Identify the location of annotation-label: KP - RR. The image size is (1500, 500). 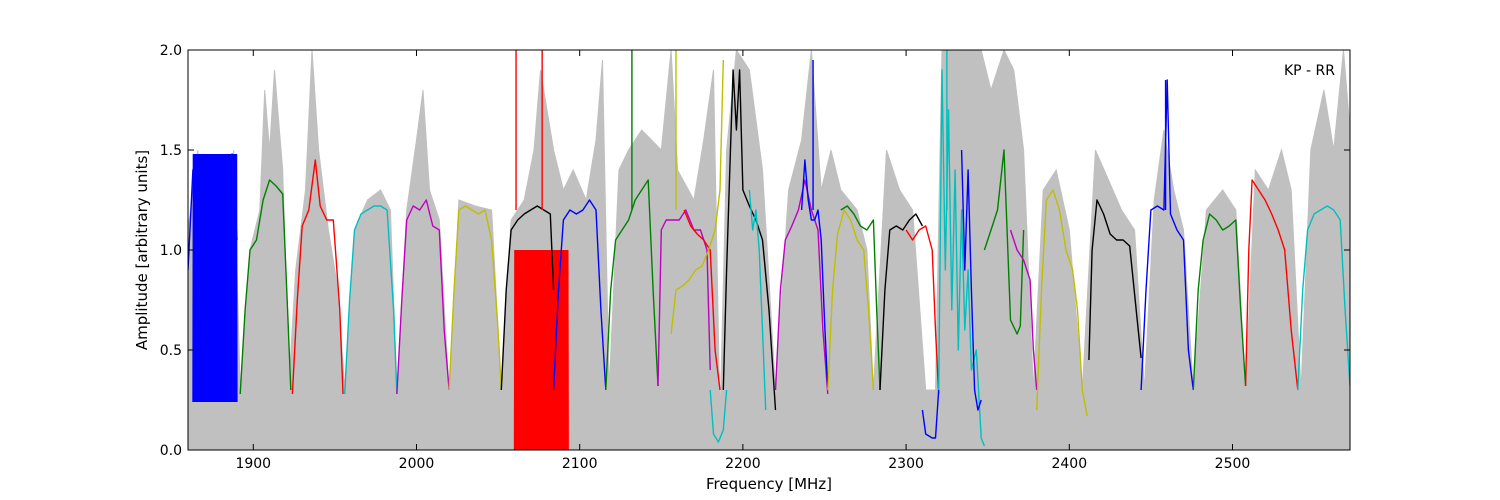
(1309, 71).